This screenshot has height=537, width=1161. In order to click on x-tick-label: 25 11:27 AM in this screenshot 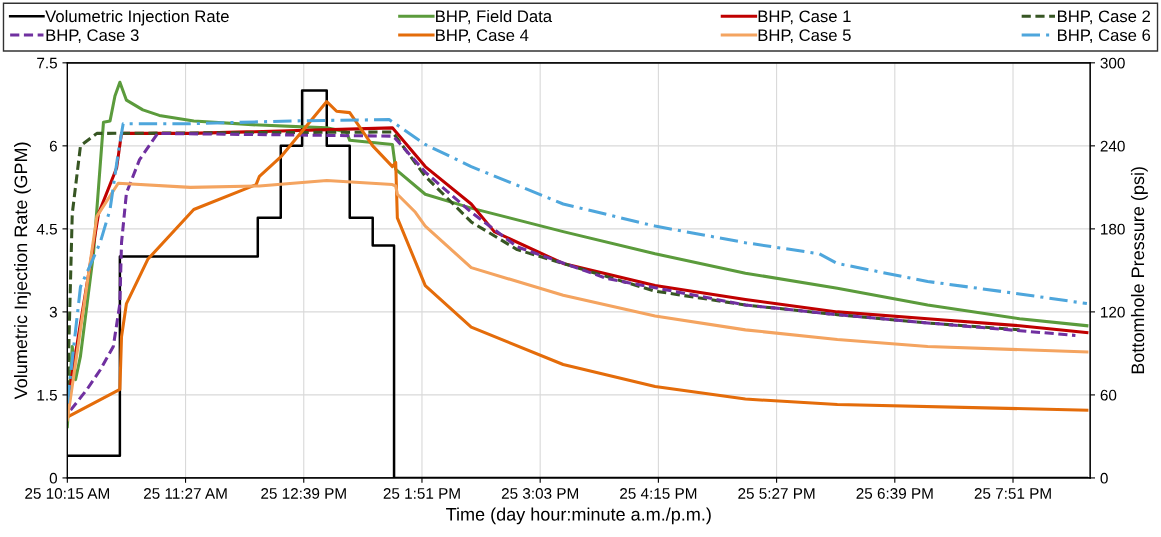, I will do `click(185, 493)`.